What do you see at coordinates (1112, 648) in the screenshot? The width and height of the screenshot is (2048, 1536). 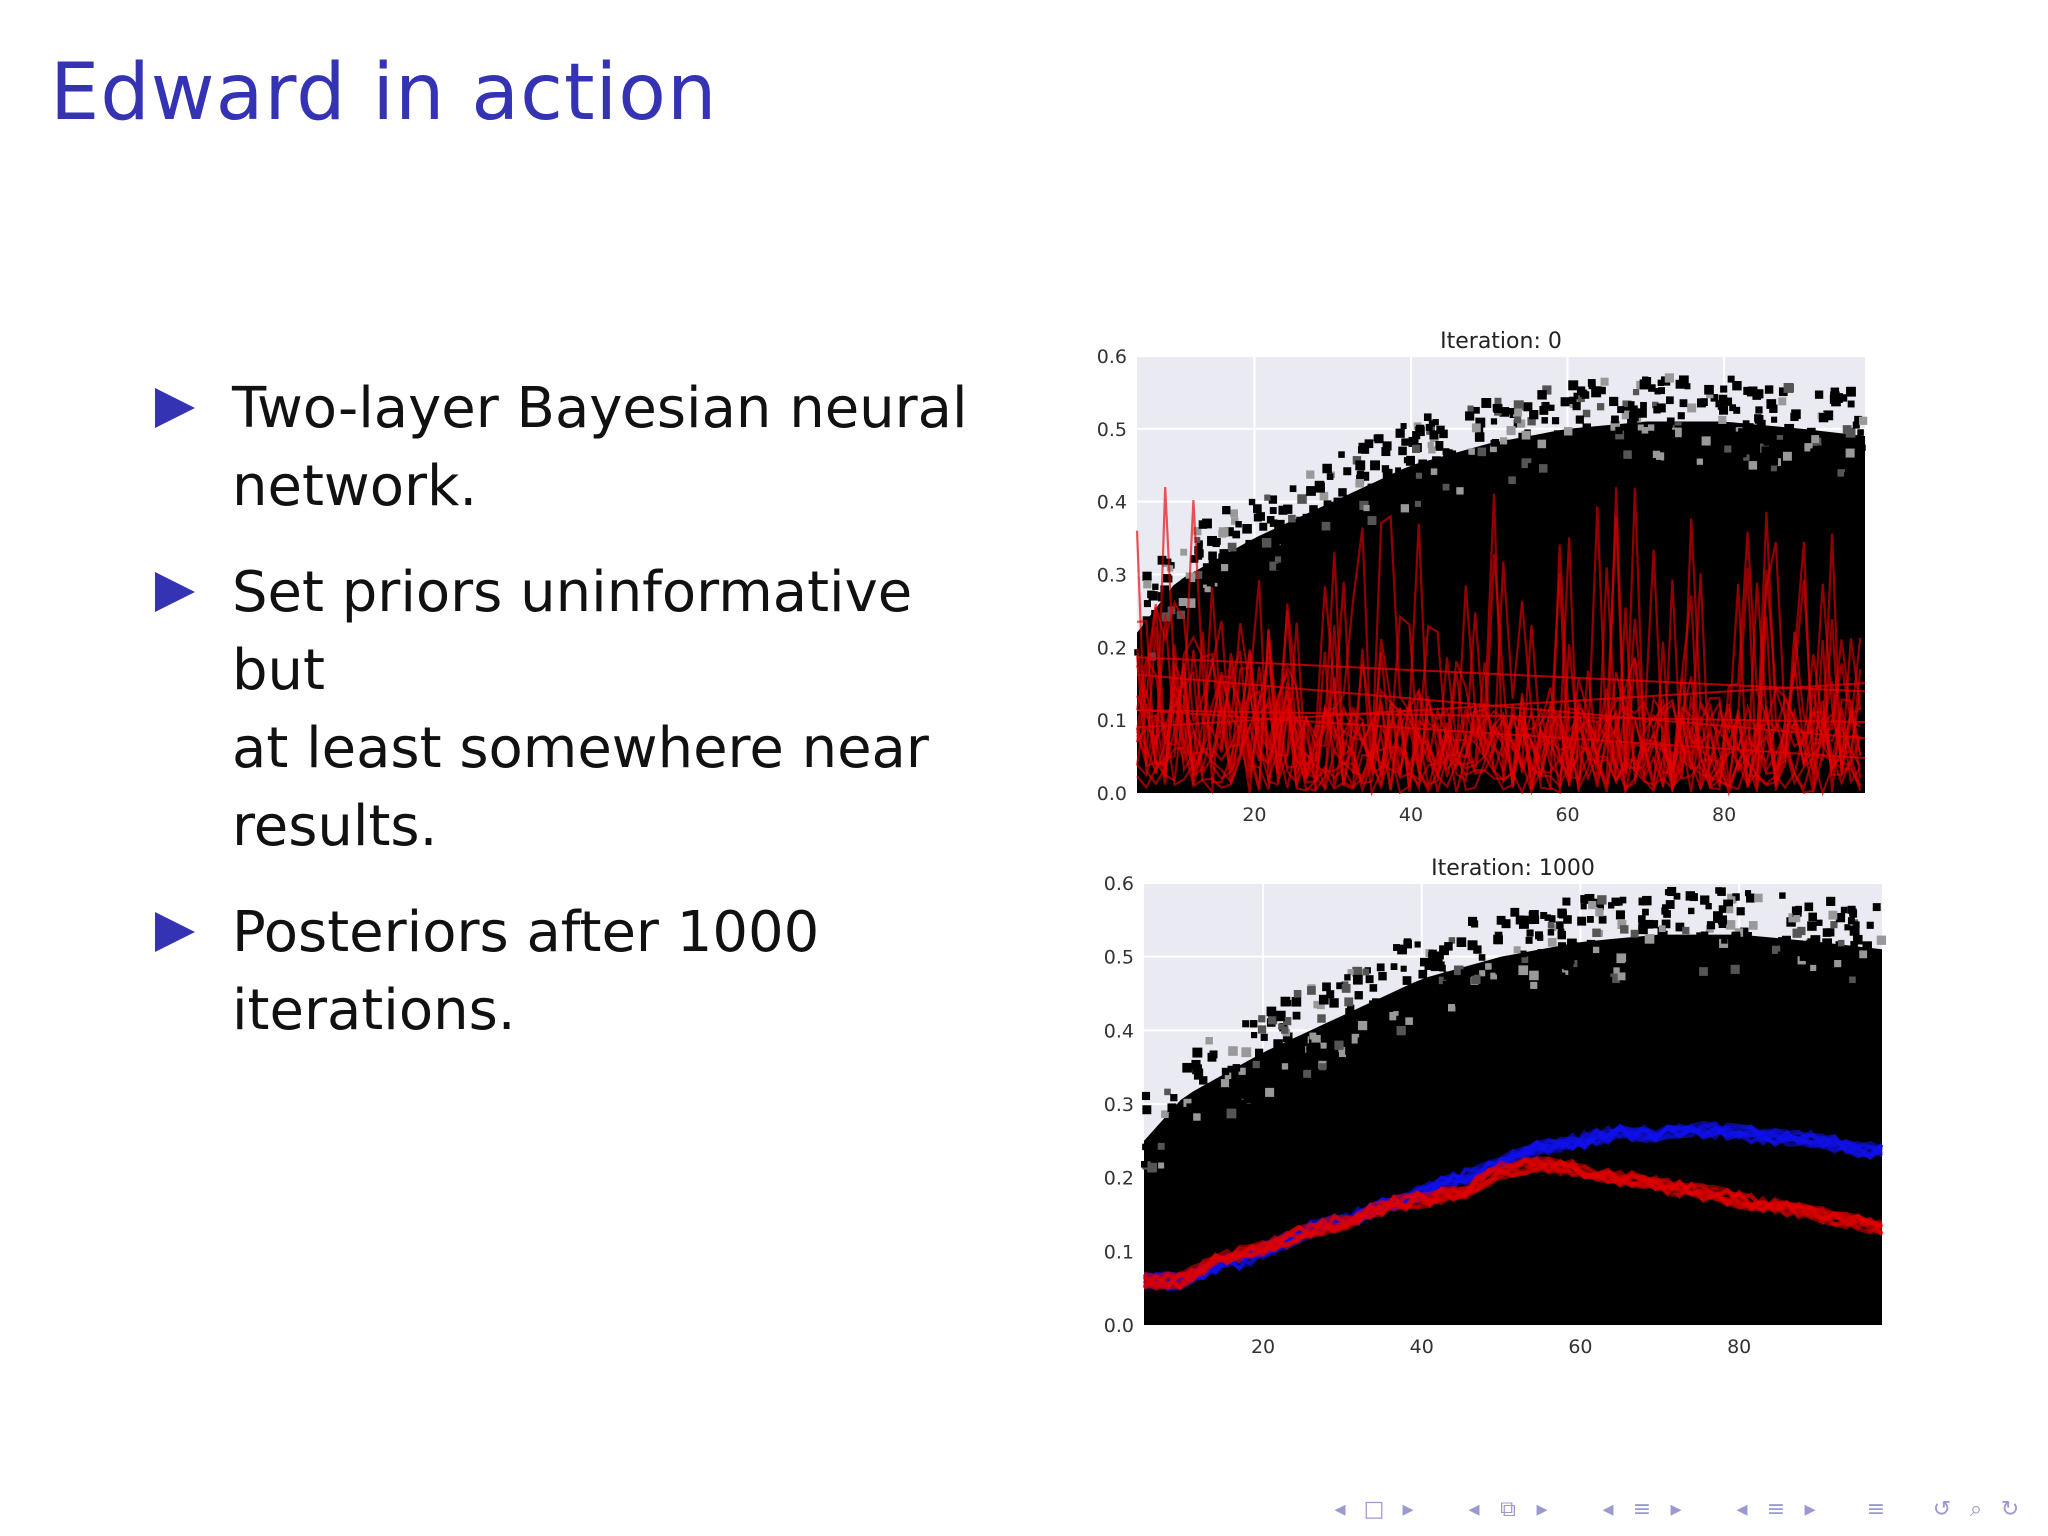 I see `y-tick-label: 0.2` at bounding box center [1112, 648].